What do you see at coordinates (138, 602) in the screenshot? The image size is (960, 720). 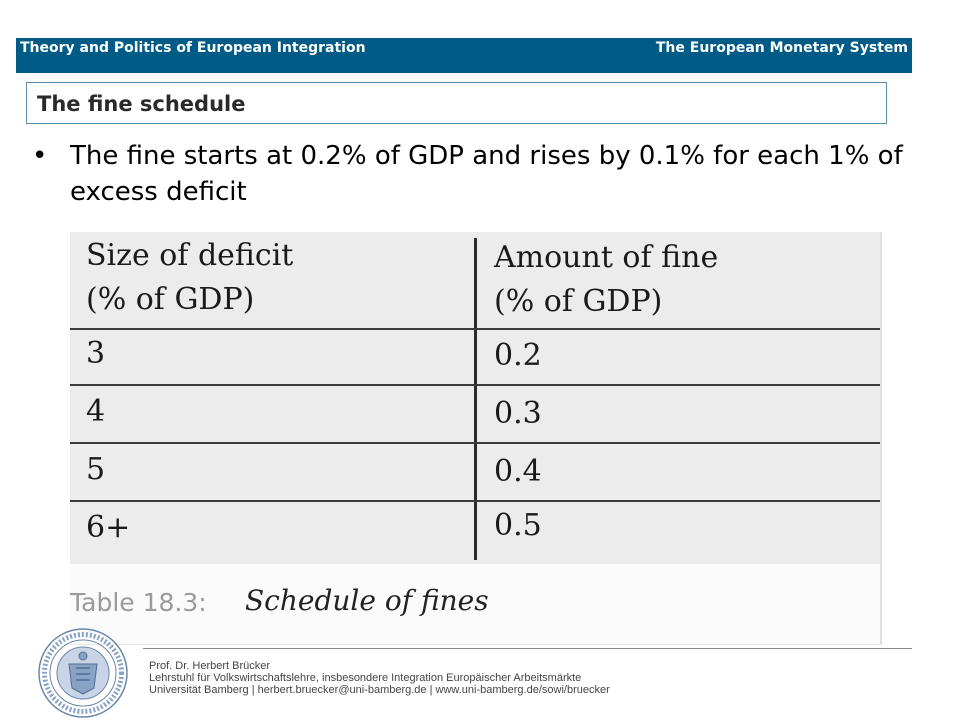 I see `table-caption-label: Table 18.3:` at bounding box center [138, 602].